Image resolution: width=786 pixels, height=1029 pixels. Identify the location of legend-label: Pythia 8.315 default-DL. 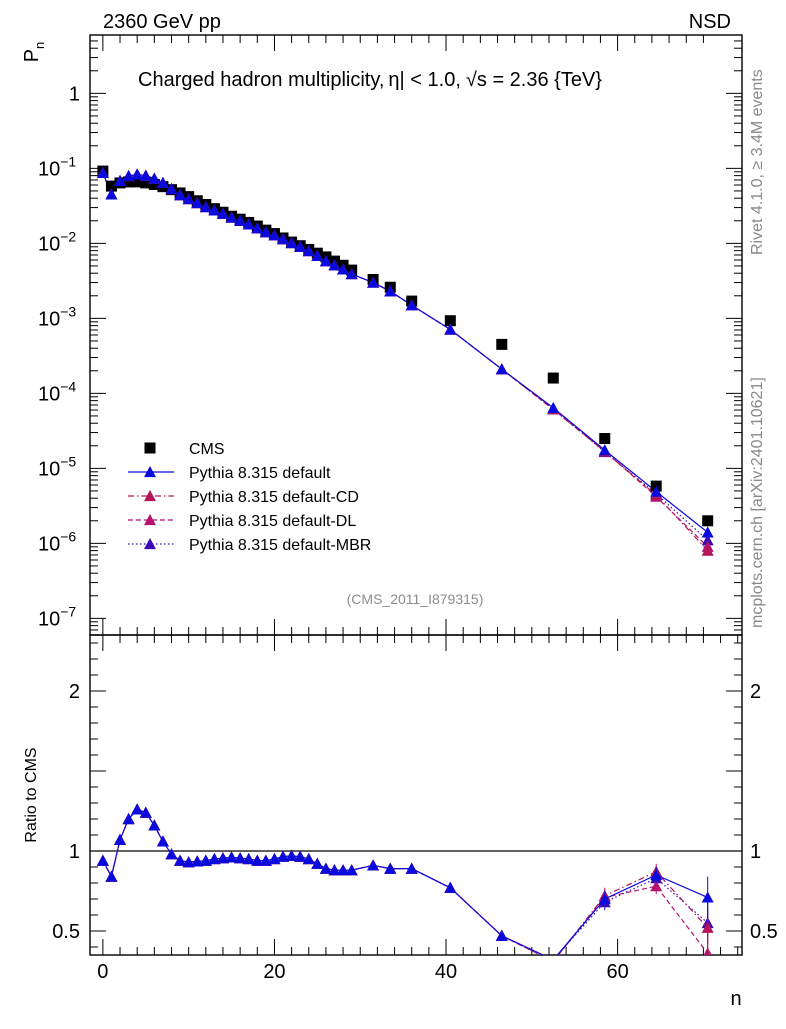
(272, 521).